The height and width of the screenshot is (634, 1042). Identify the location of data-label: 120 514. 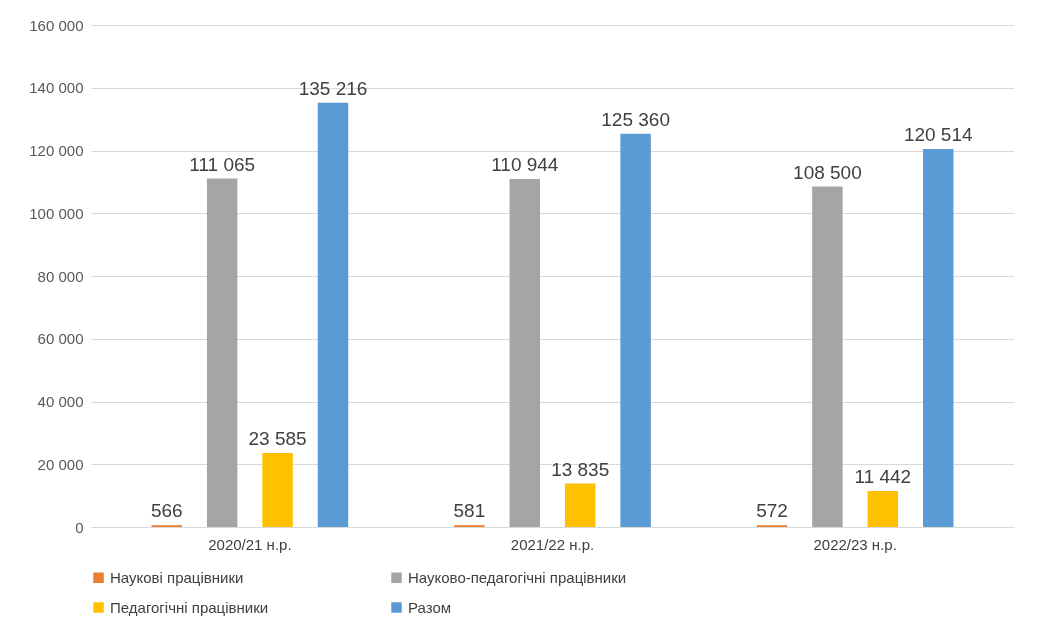
(938, 134).